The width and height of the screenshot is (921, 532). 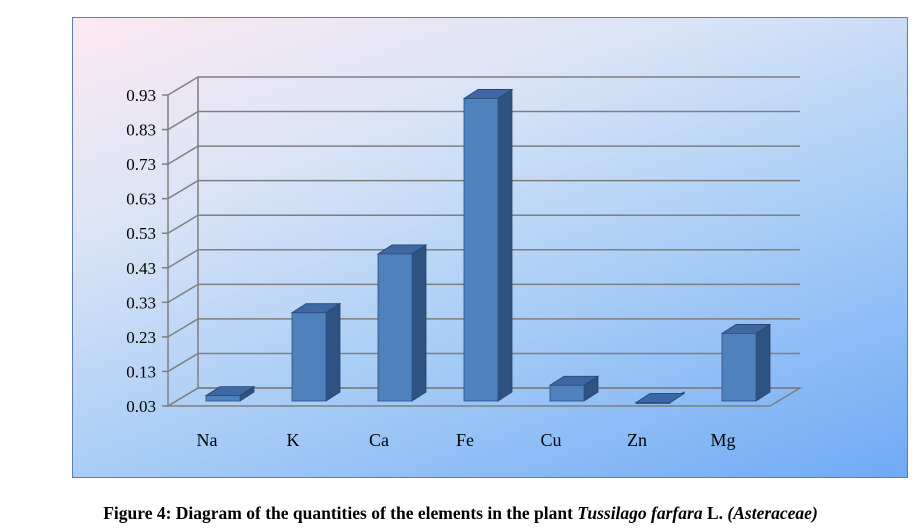 I want to click on x-category-label: Mg, so click(x=722, y=440).